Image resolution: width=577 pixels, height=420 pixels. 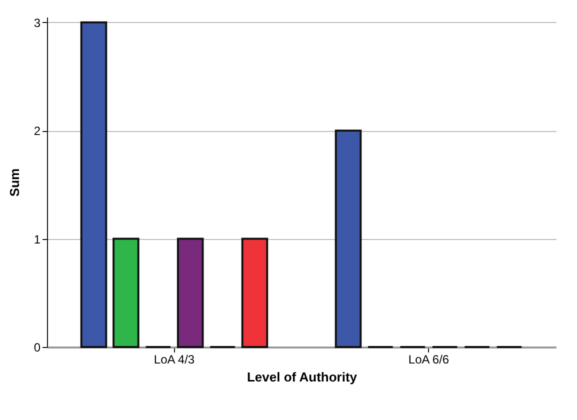 What do you see at coordinates (37, 23) in the screenshot?
I see `y-tick-label: 3` at bounding box center [37, 23].